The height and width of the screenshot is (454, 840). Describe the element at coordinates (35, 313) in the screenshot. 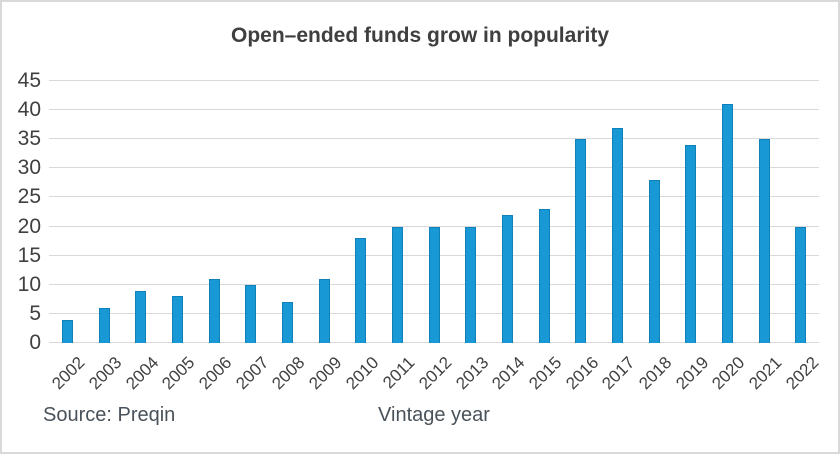

I see `y-tick-label-5: 5` at that location.